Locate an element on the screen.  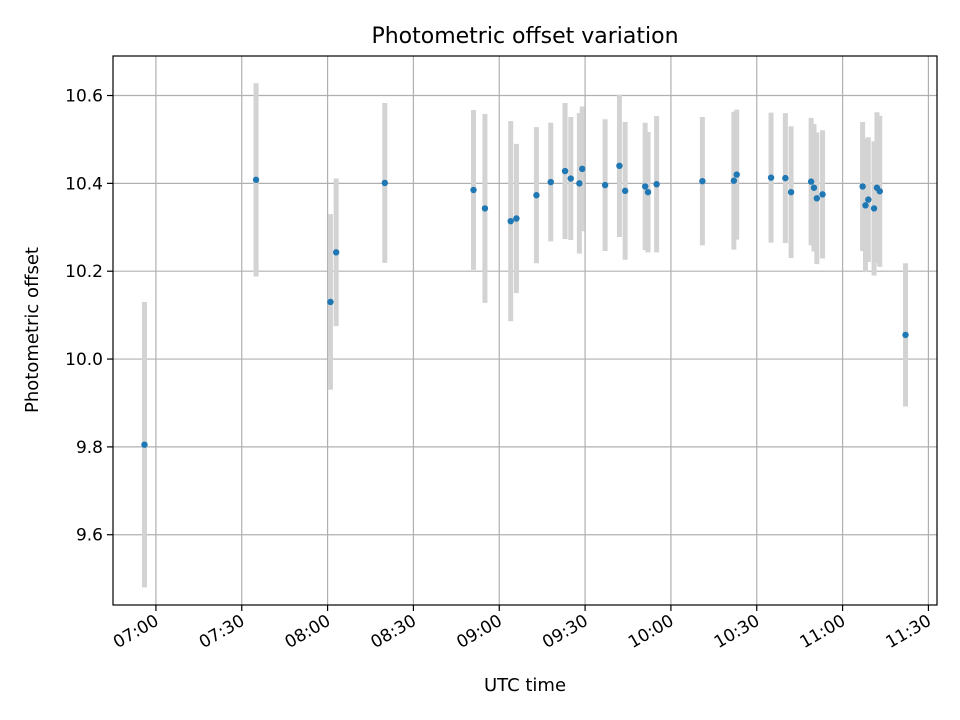
y-axis: 9.6 9.8 10.0 10.2 10.4 10.6 is located at coordinates (89, 316).